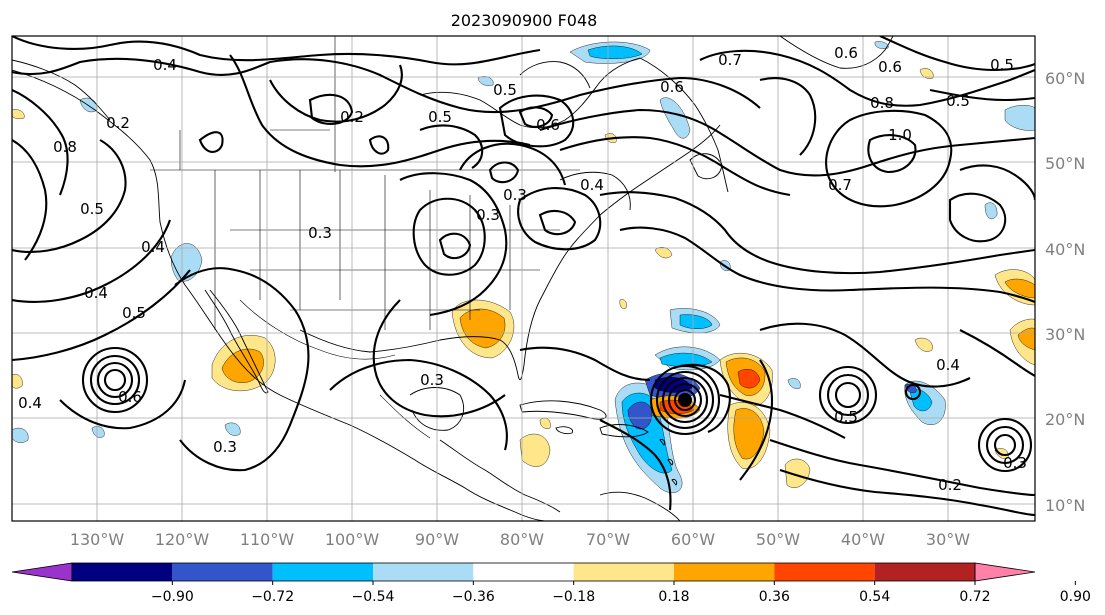 The height and width of the screenshot is (615, 1105). I want to click on lon-label-40w: 40°W, so click(863, 539).